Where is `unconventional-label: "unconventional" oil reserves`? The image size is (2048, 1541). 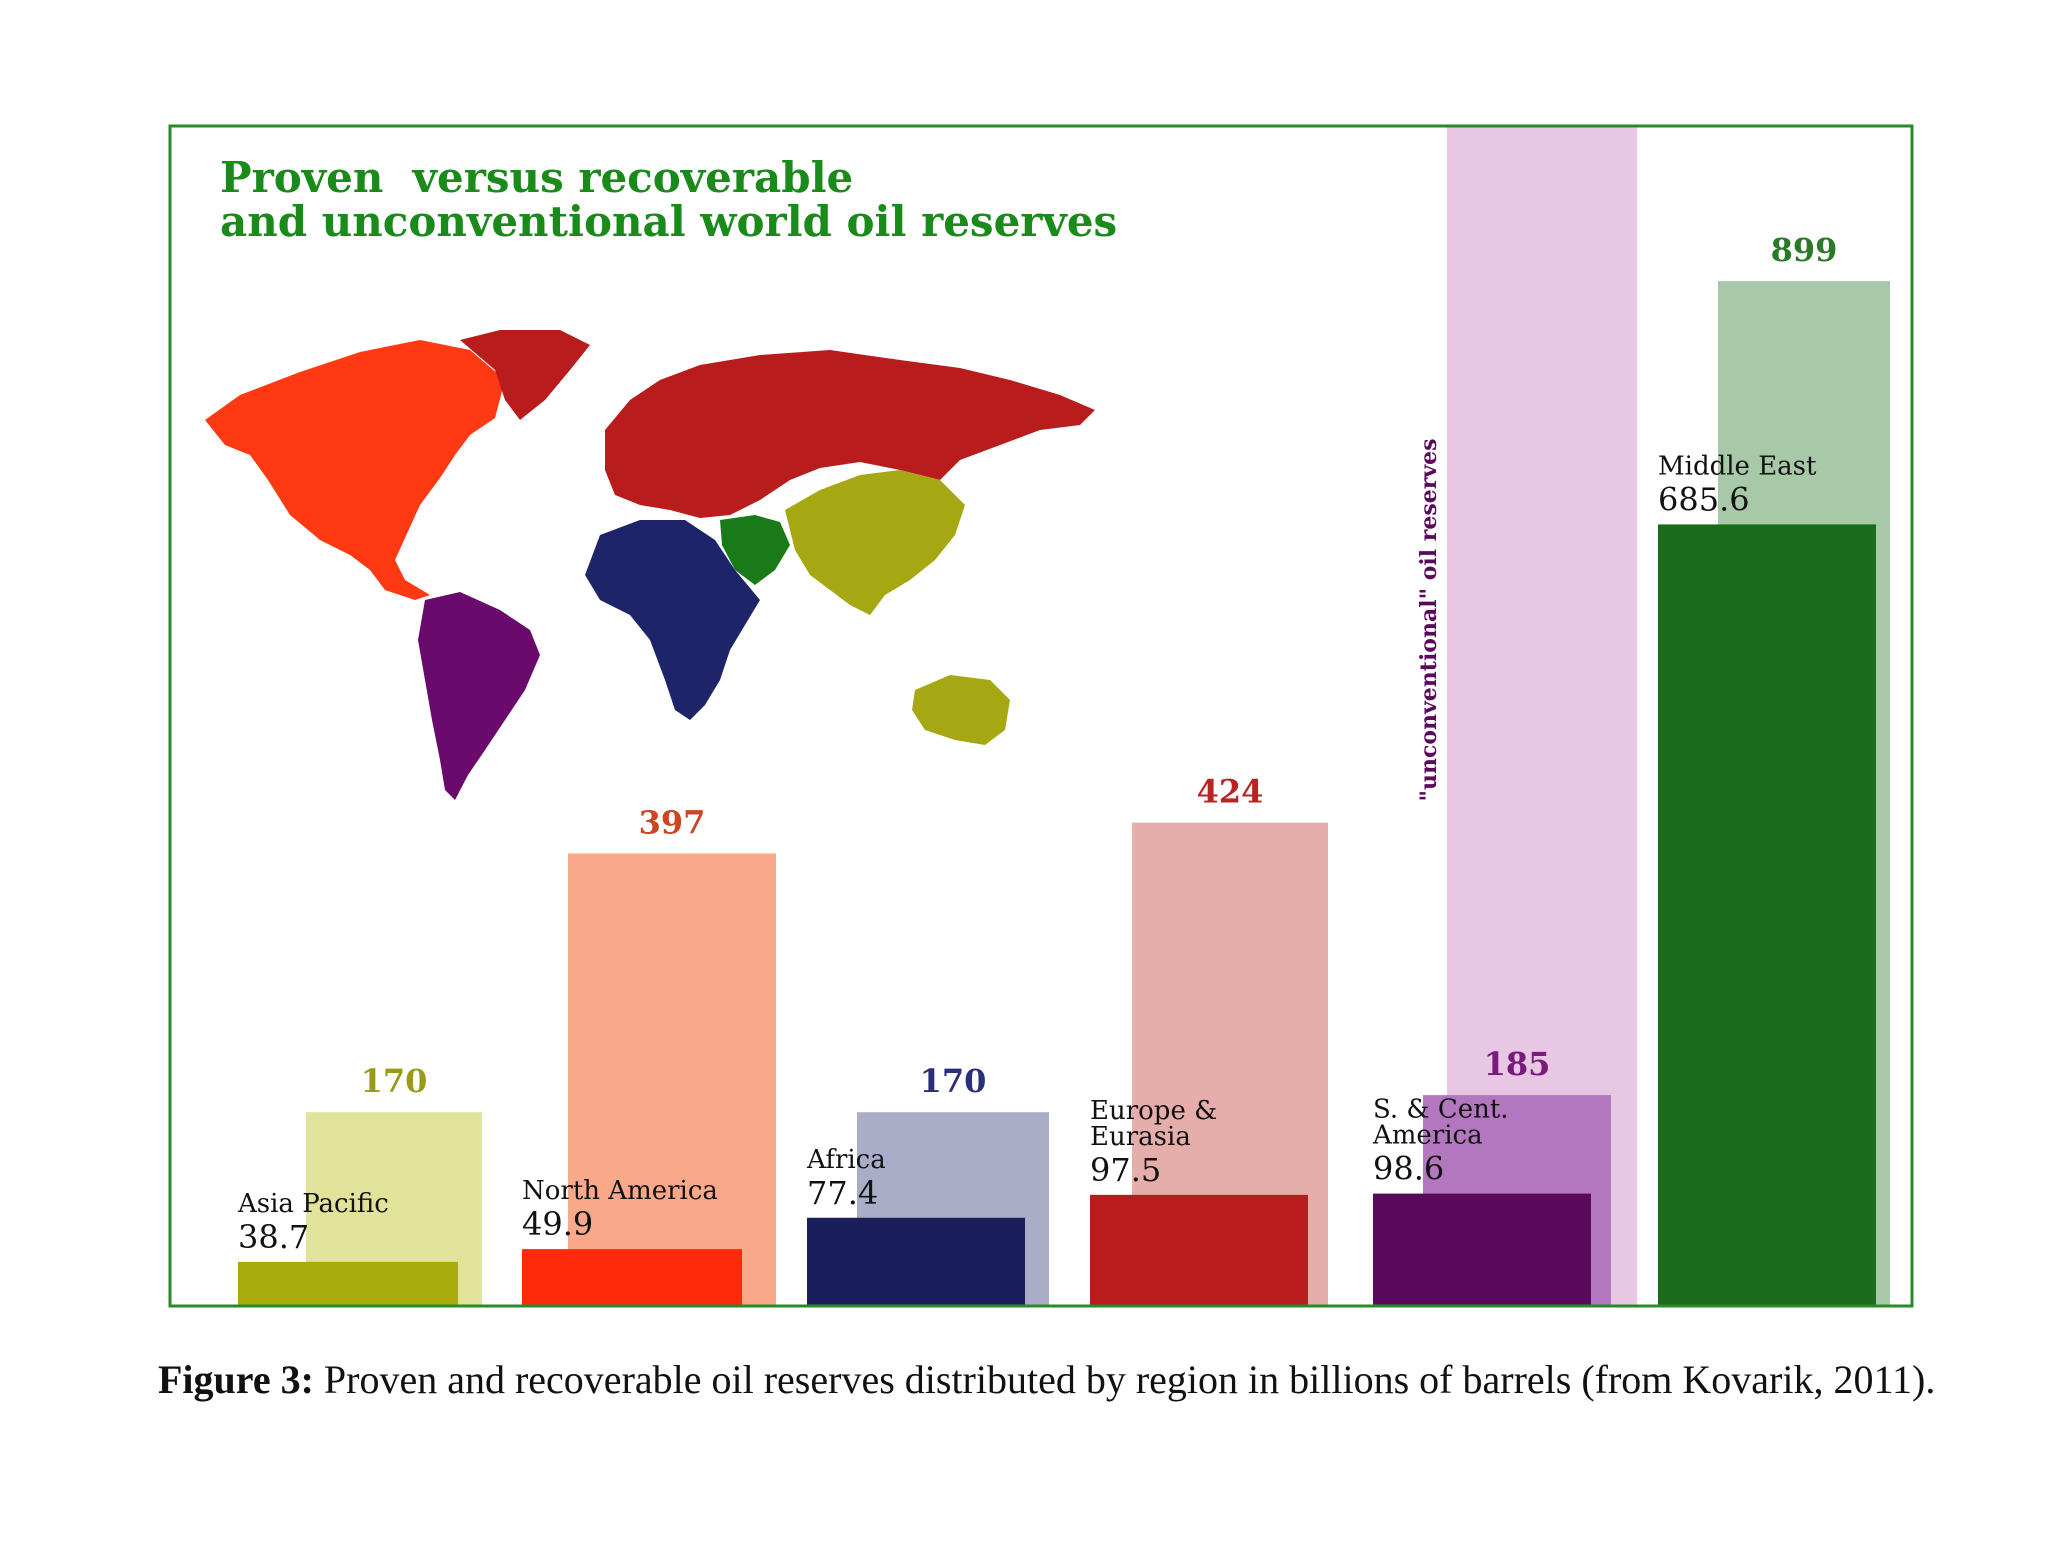 unconventional-label: "unconventional" oil reserves is located at coordinates (1429, 620).